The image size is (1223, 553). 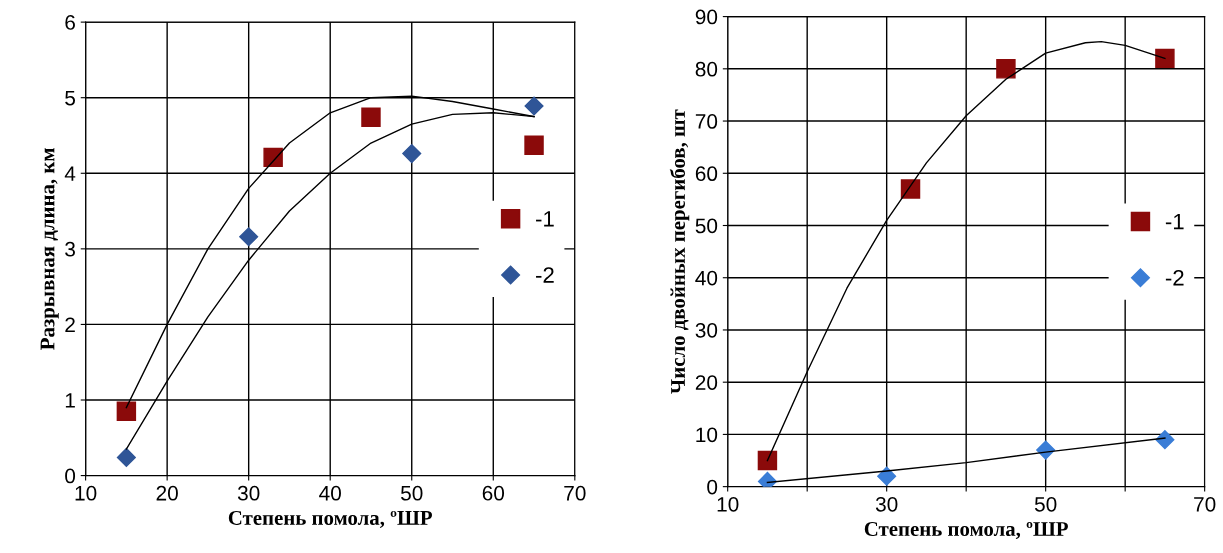 I want to click on y-tick-label: 60, so click(x=706, y=174).